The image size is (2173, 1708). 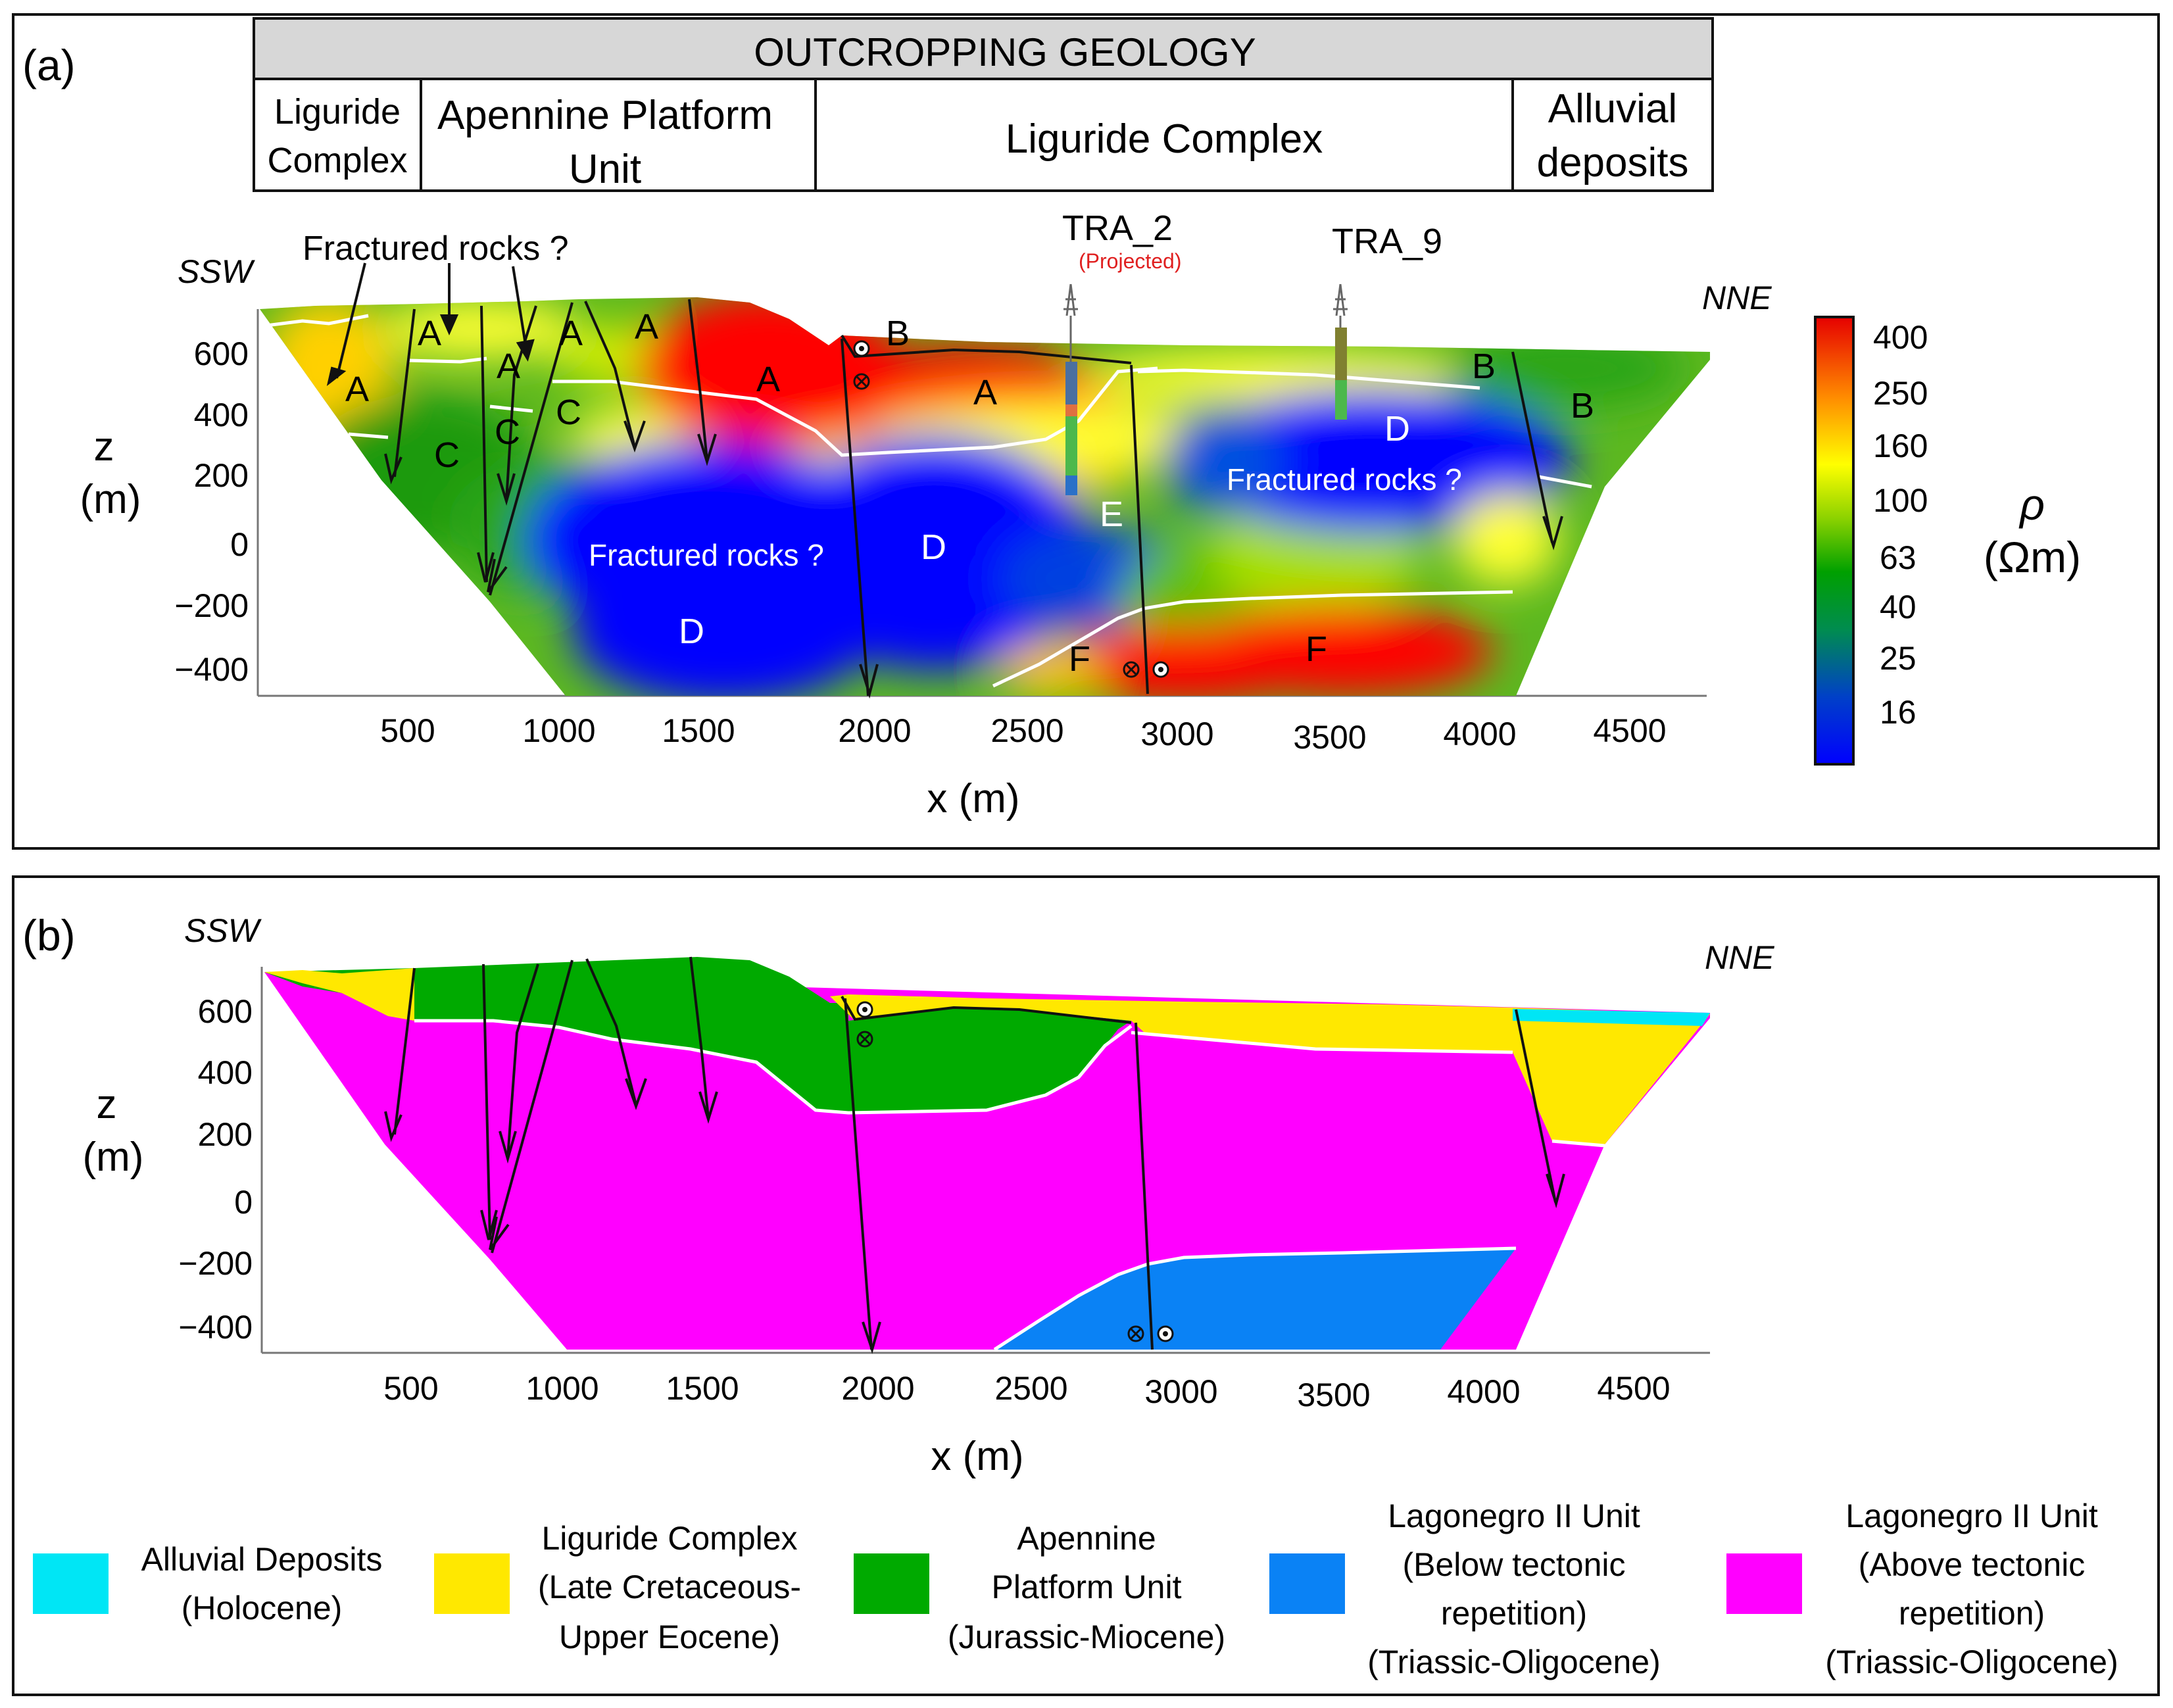 I want to click on colorbar-ticks: 400 250 160 100 63 40 25 16, so click(x=1900, y=525).